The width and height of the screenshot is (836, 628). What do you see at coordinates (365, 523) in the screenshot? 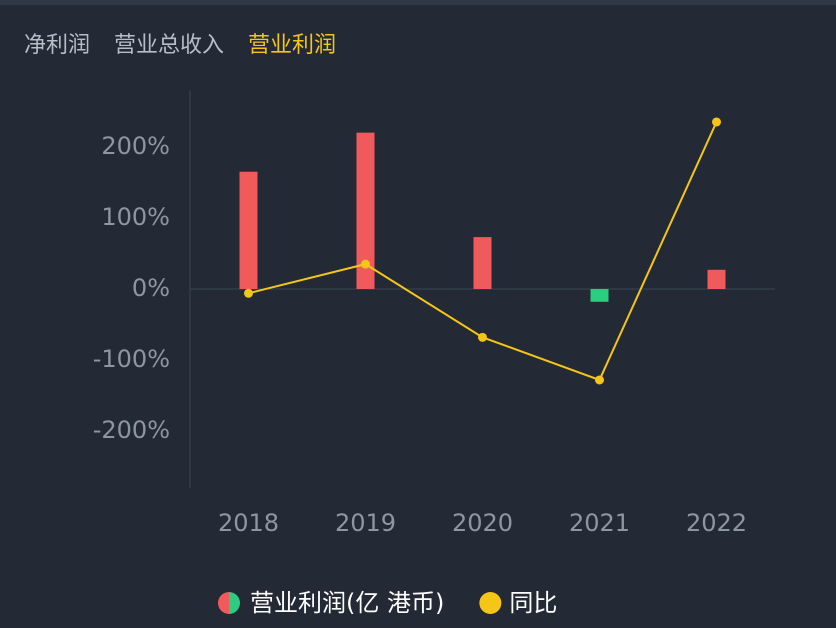
I see `x-tick-label: 2019` at bounding box center [365, 523].